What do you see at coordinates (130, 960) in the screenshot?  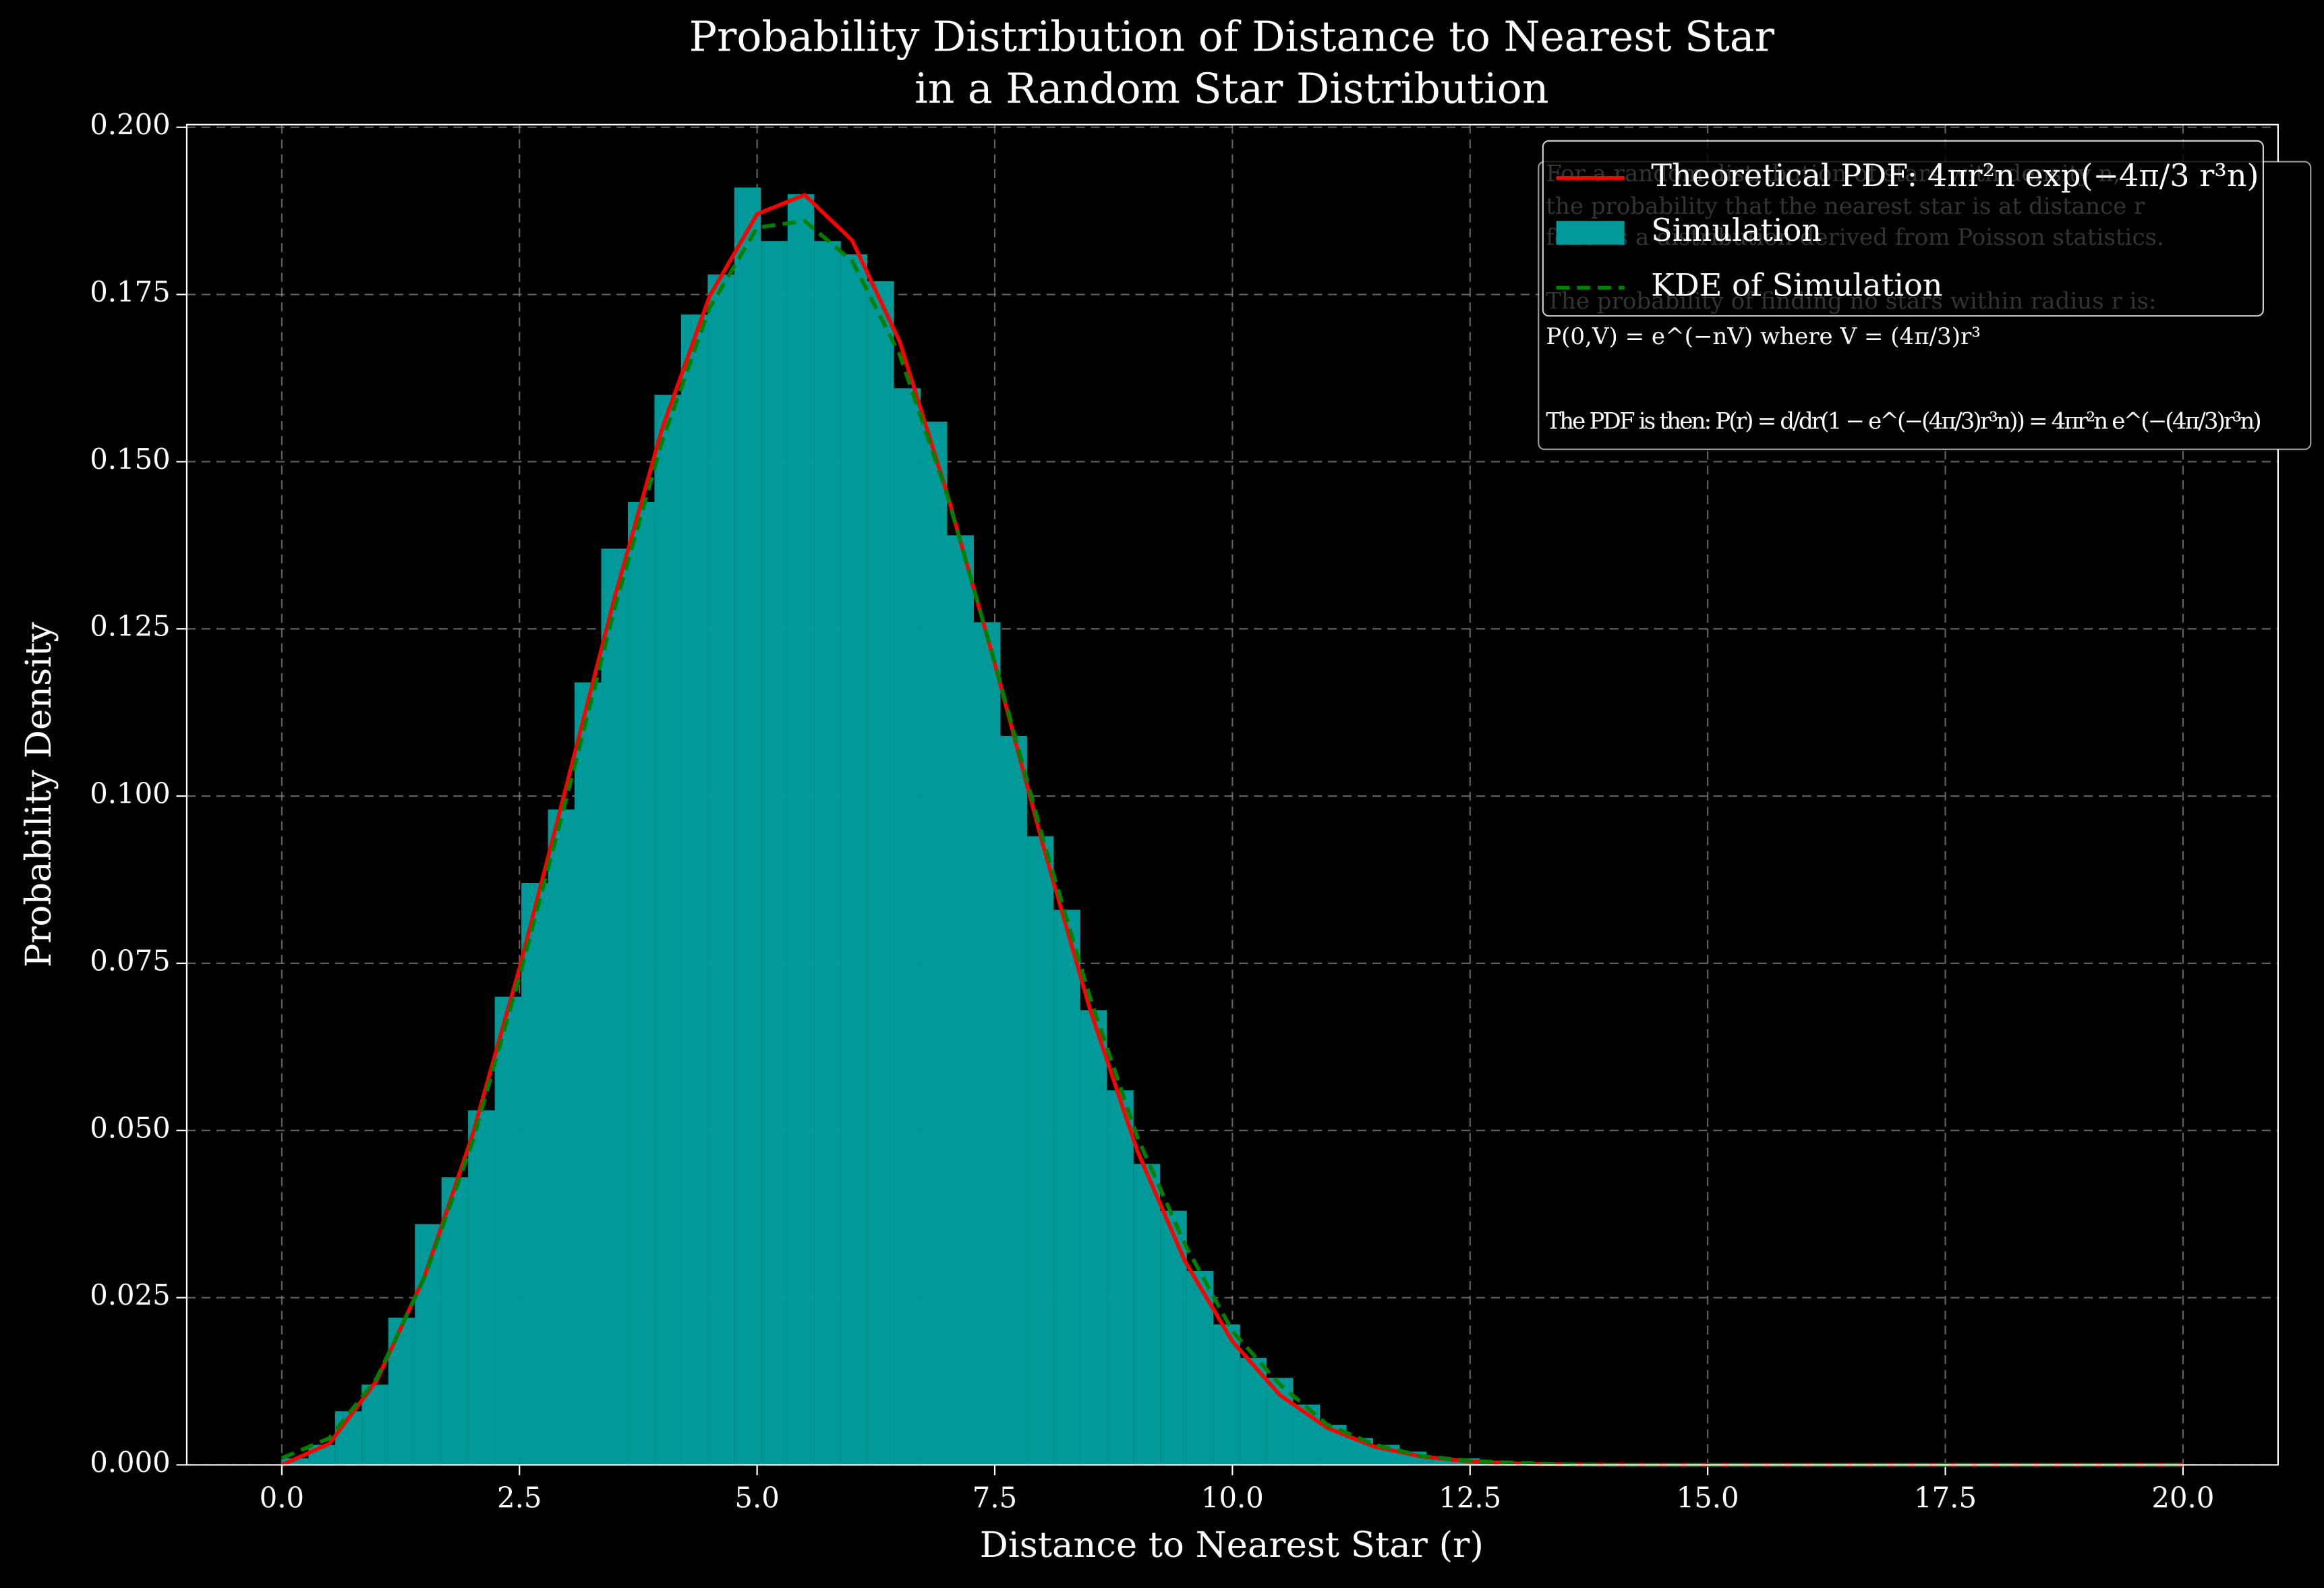 I see `y-tick-label: 0.075` at bounding box center [130, 960].